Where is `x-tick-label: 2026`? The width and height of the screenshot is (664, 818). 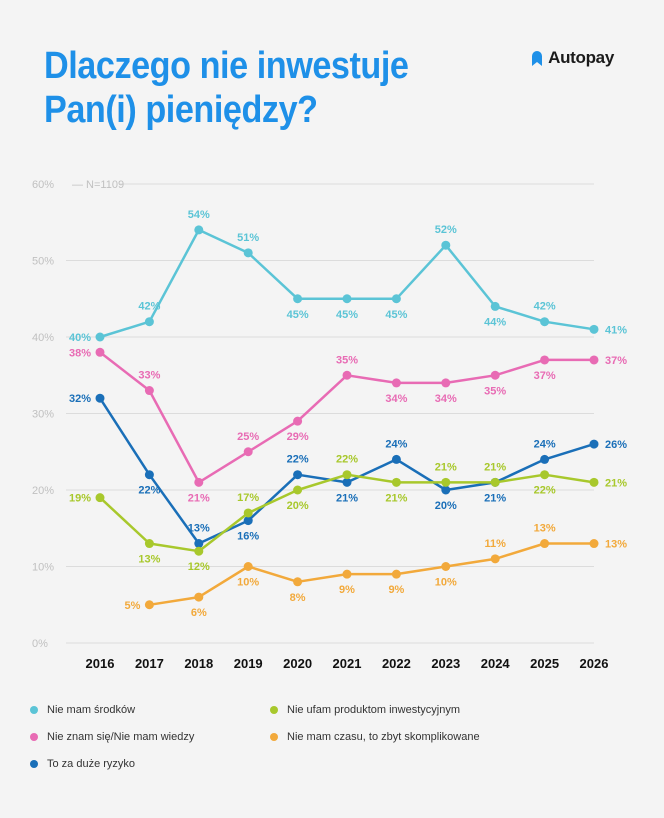 x-tick-label: 2026 is located at coordinates (594, 663).